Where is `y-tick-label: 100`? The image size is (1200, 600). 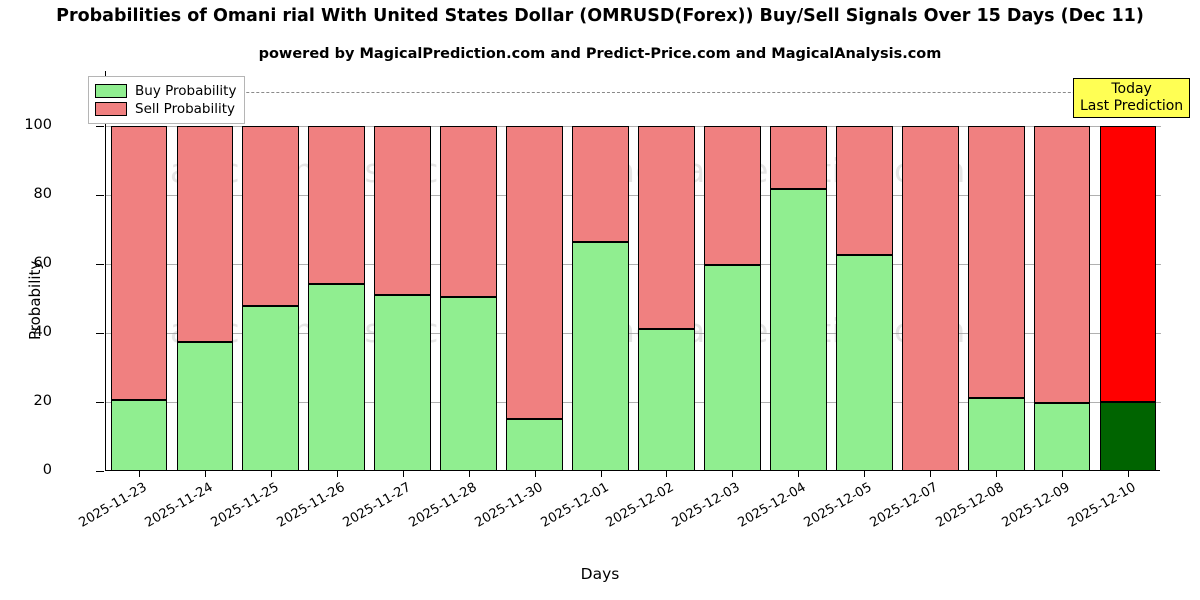
y-tick-label: 100 is located at coordinates (38, 125).